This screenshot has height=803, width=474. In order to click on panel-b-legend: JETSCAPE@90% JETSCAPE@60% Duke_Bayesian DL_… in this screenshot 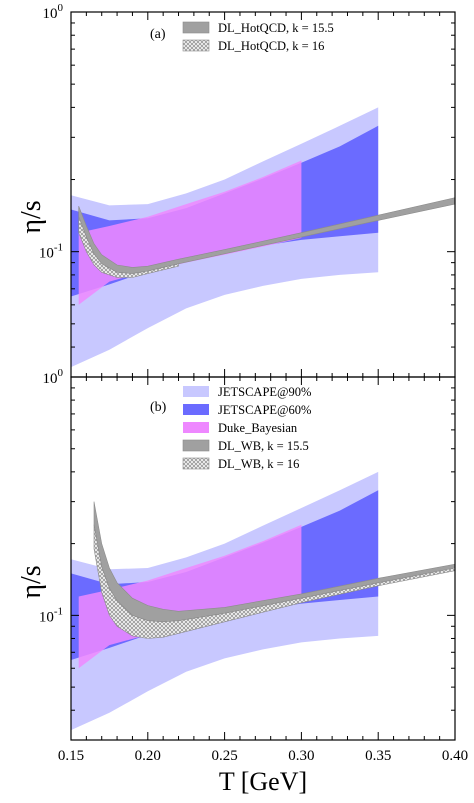, I will do `click(246, 428)`.